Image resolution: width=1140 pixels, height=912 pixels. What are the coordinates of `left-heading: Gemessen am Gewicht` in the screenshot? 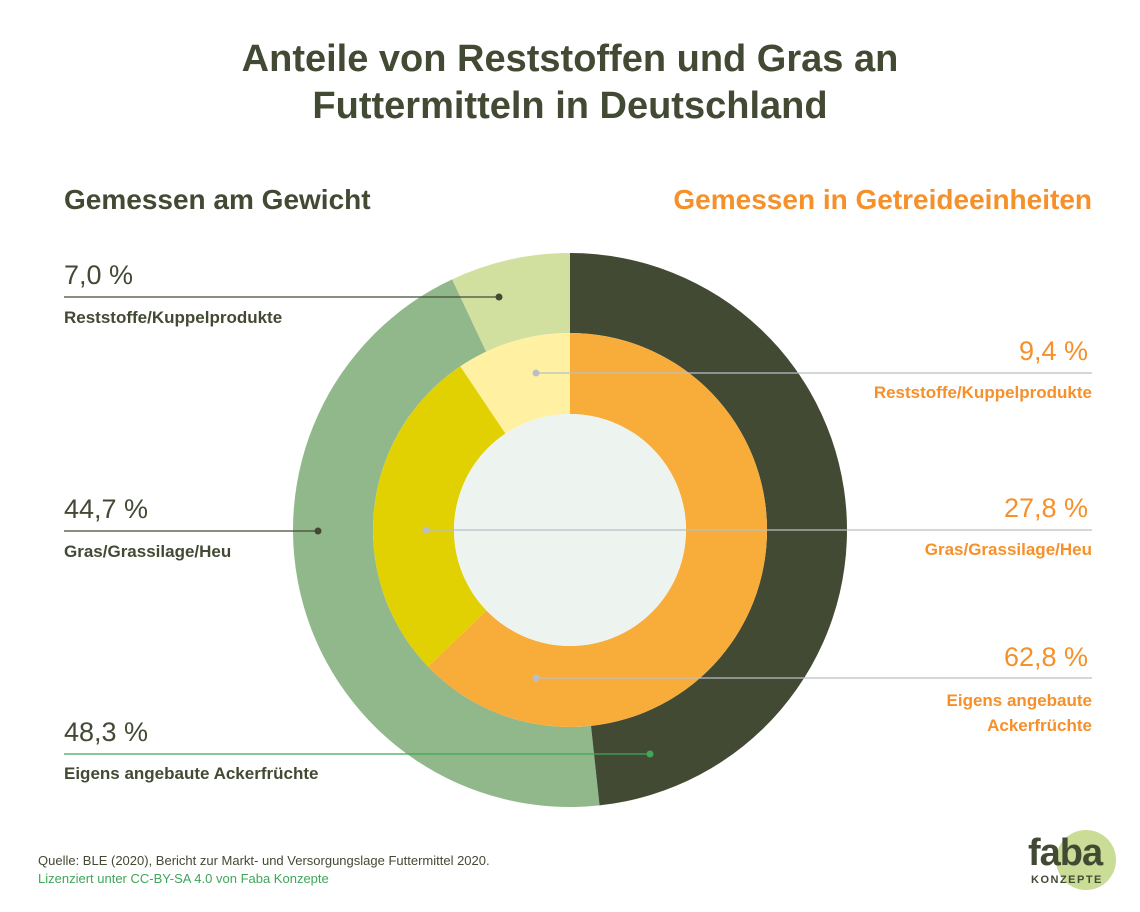 It's located at (217, 199).